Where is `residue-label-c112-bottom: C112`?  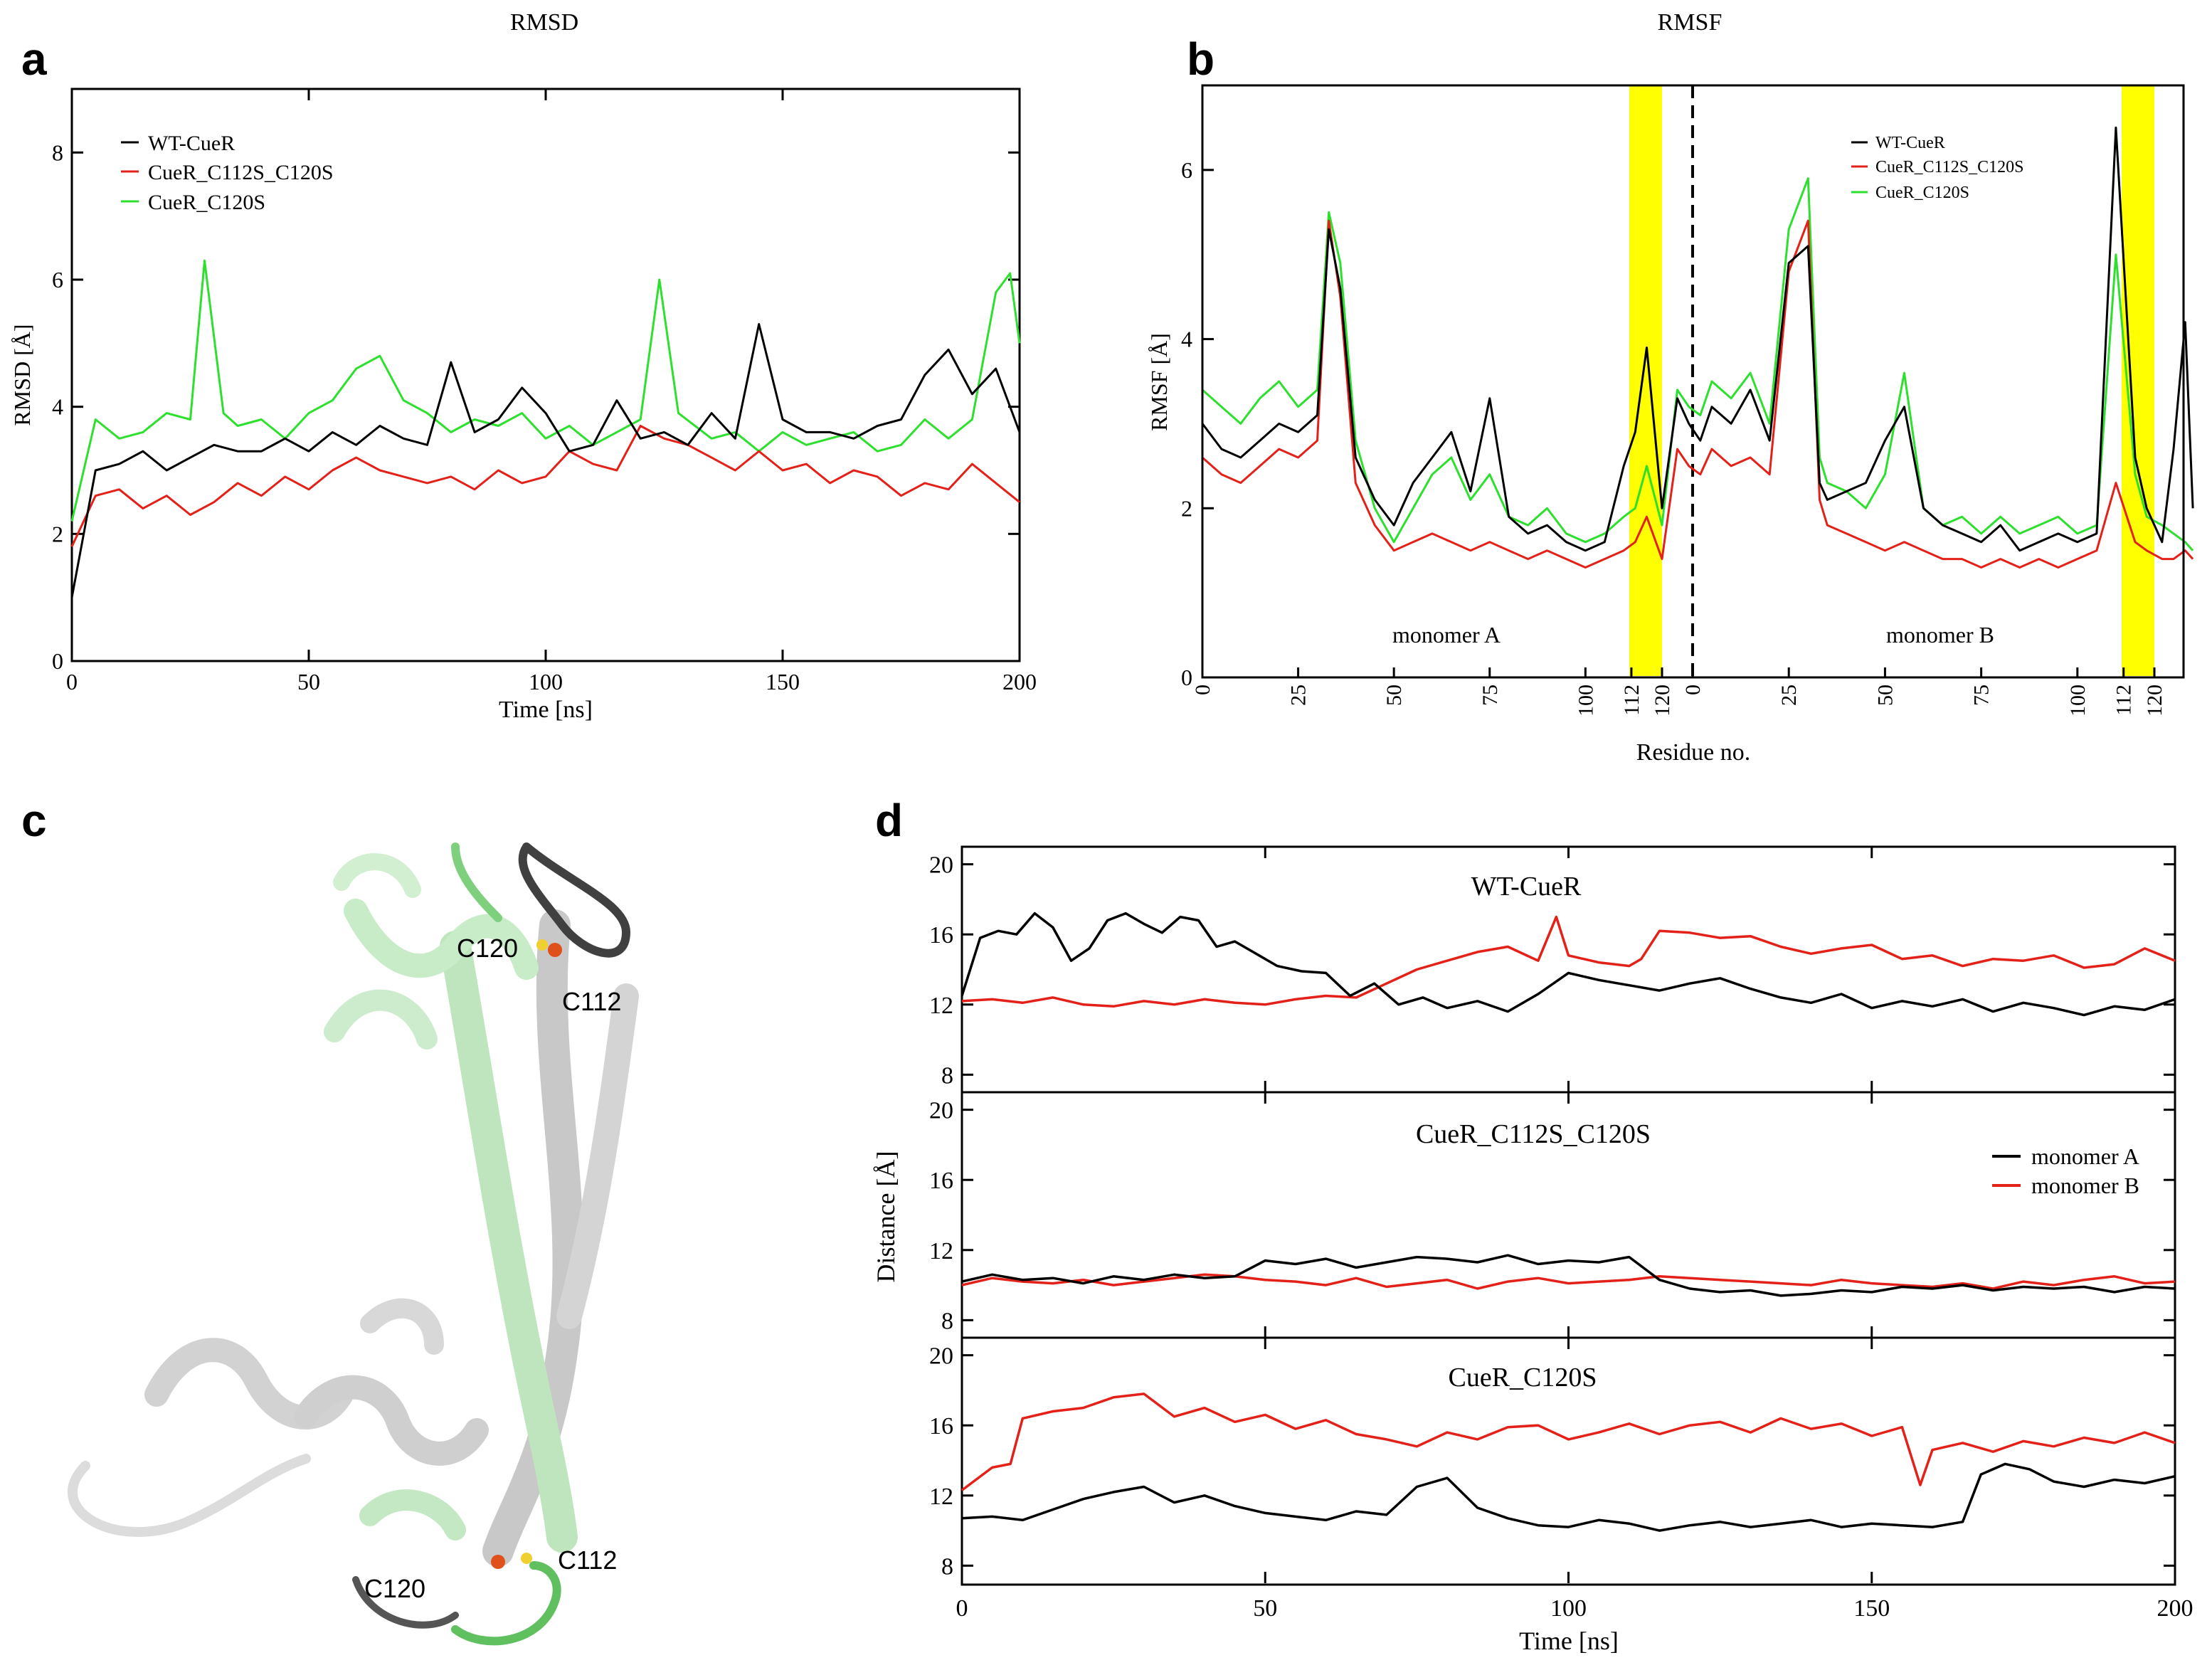
residue-label-c112-bottom: C112 is located at coordinates (587, 1560).